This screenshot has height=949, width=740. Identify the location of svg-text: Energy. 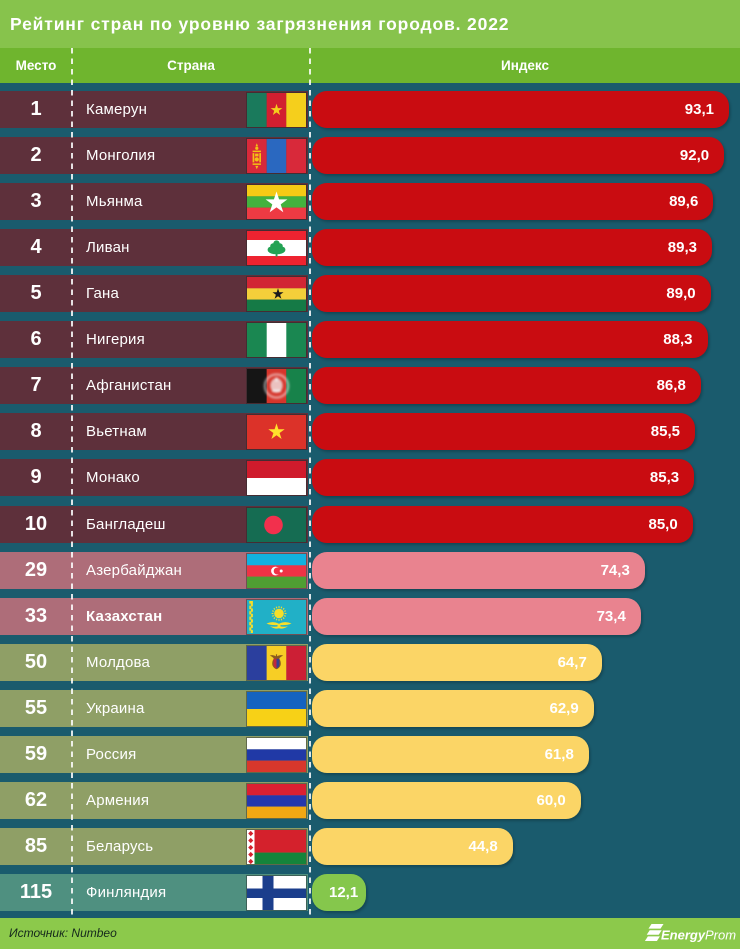
(683, 935).